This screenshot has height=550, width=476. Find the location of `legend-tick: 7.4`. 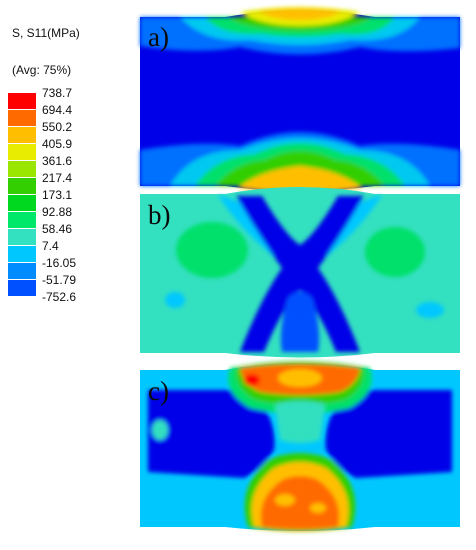

legend-tick: 7.4 is located at coordinates (50, 246).